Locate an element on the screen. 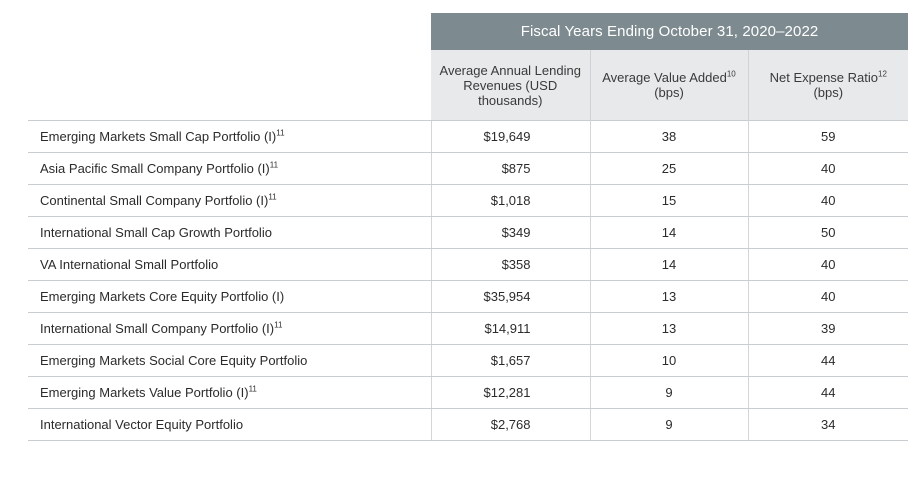  portfolio-name: Asia Pacific Small Company Portfolio (I) is located at coordinates (155, 168).